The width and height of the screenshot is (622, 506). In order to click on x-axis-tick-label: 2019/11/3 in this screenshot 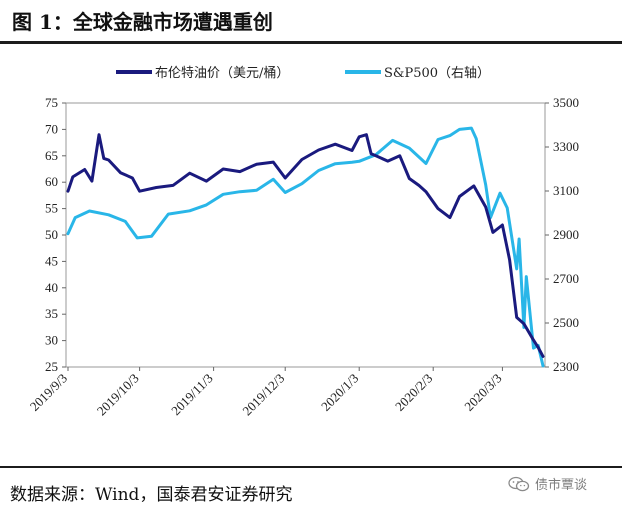, I will do `click(192, 395)`.